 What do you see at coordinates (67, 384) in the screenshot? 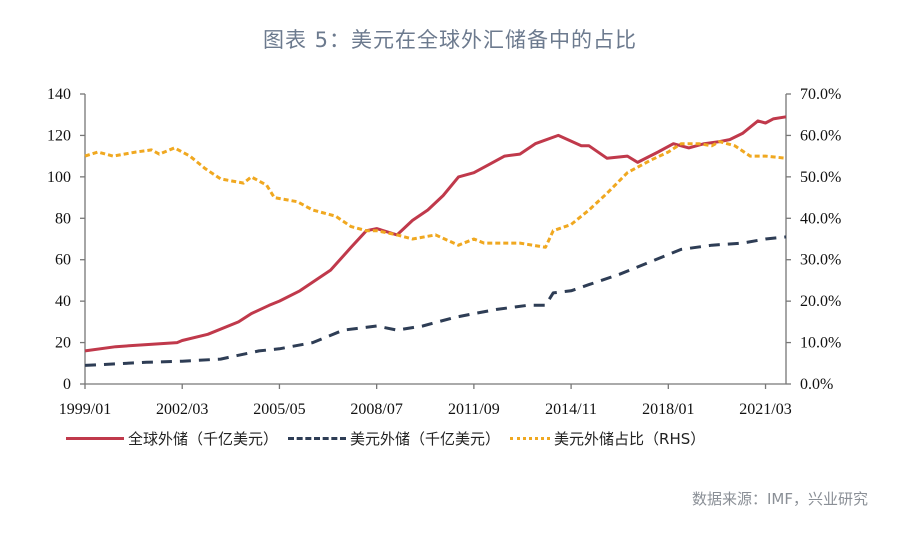
I see `y-left-tick-label: 0` at bounding box center [67, 384].